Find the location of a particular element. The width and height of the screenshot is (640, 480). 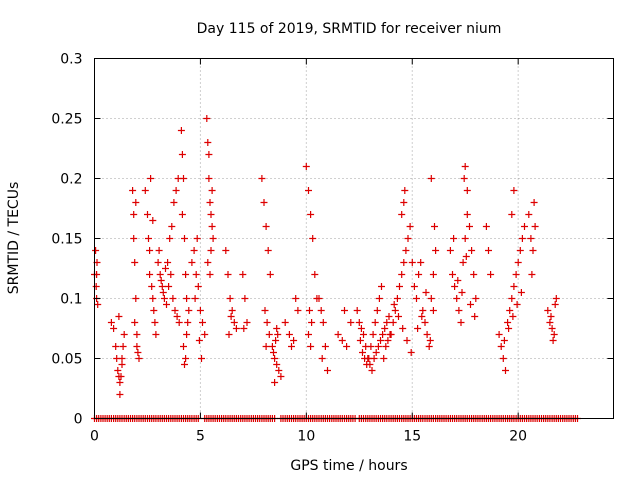

y-tick-label: 0.1 is located at coordinates (71, 300).